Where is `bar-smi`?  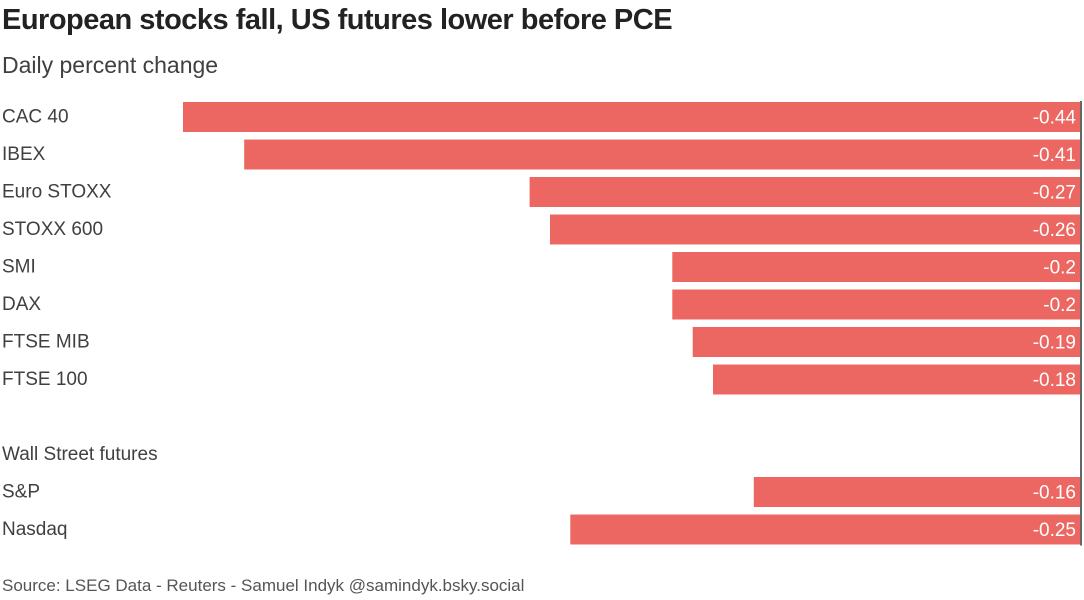 bar-smi is located at coordinates (876, 267).